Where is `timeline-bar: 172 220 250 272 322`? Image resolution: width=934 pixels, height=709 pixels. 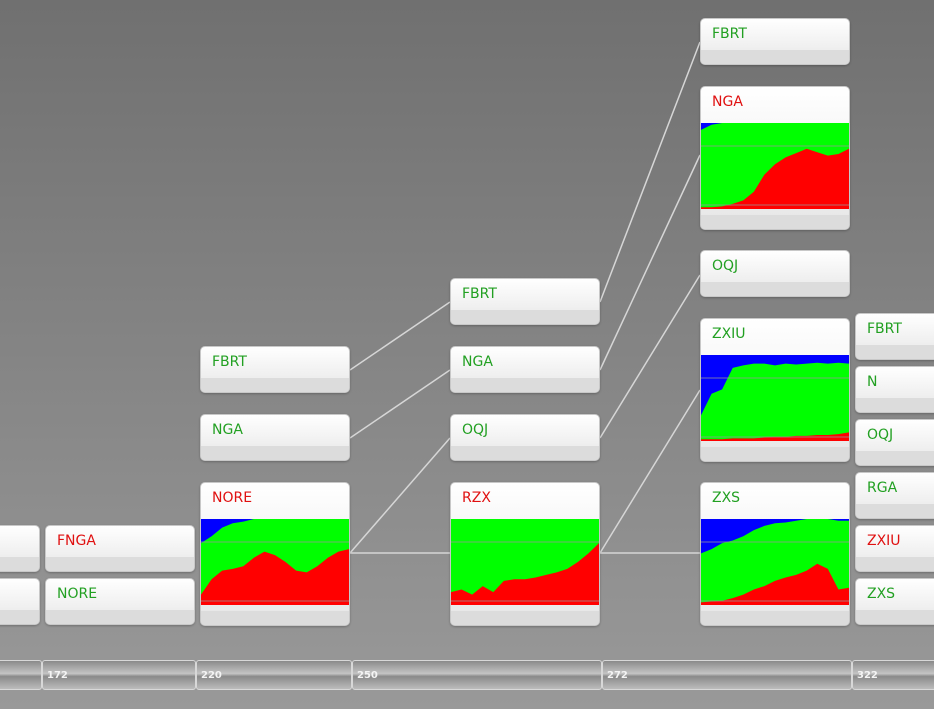
timeline-bar: 172 220 250 272 322 is located at coordinates (467, 676).